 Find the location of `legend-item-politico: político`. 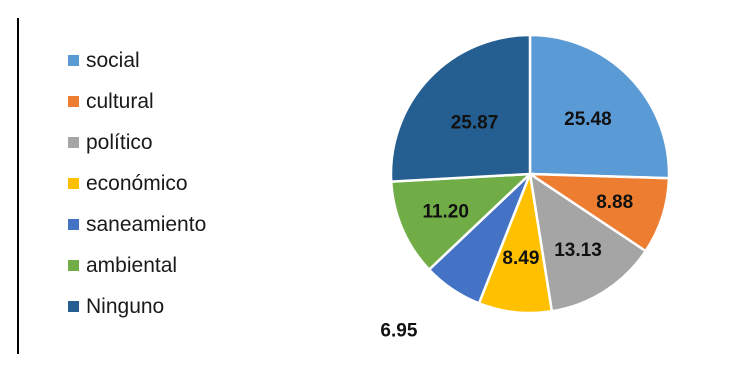

legend-item-politico: político is located at coordinates (137, 142).